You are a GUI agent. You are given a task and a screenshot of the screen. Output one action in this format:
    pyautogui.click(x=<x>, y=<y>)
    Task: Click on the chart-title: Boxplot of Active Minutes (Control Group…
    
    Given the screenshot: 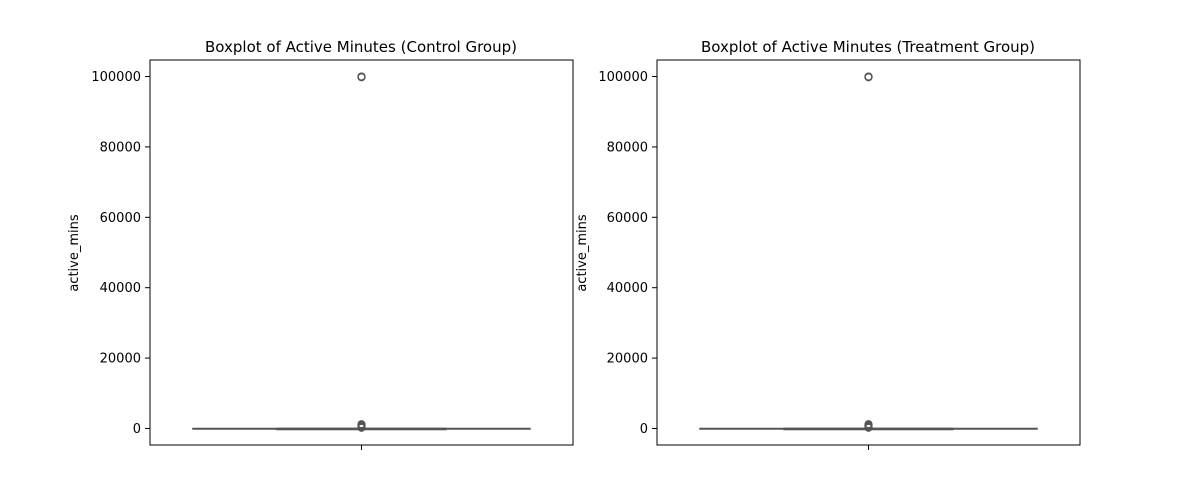 What is the action you would take?
    pyautogui.click(x=361, y=47)
    